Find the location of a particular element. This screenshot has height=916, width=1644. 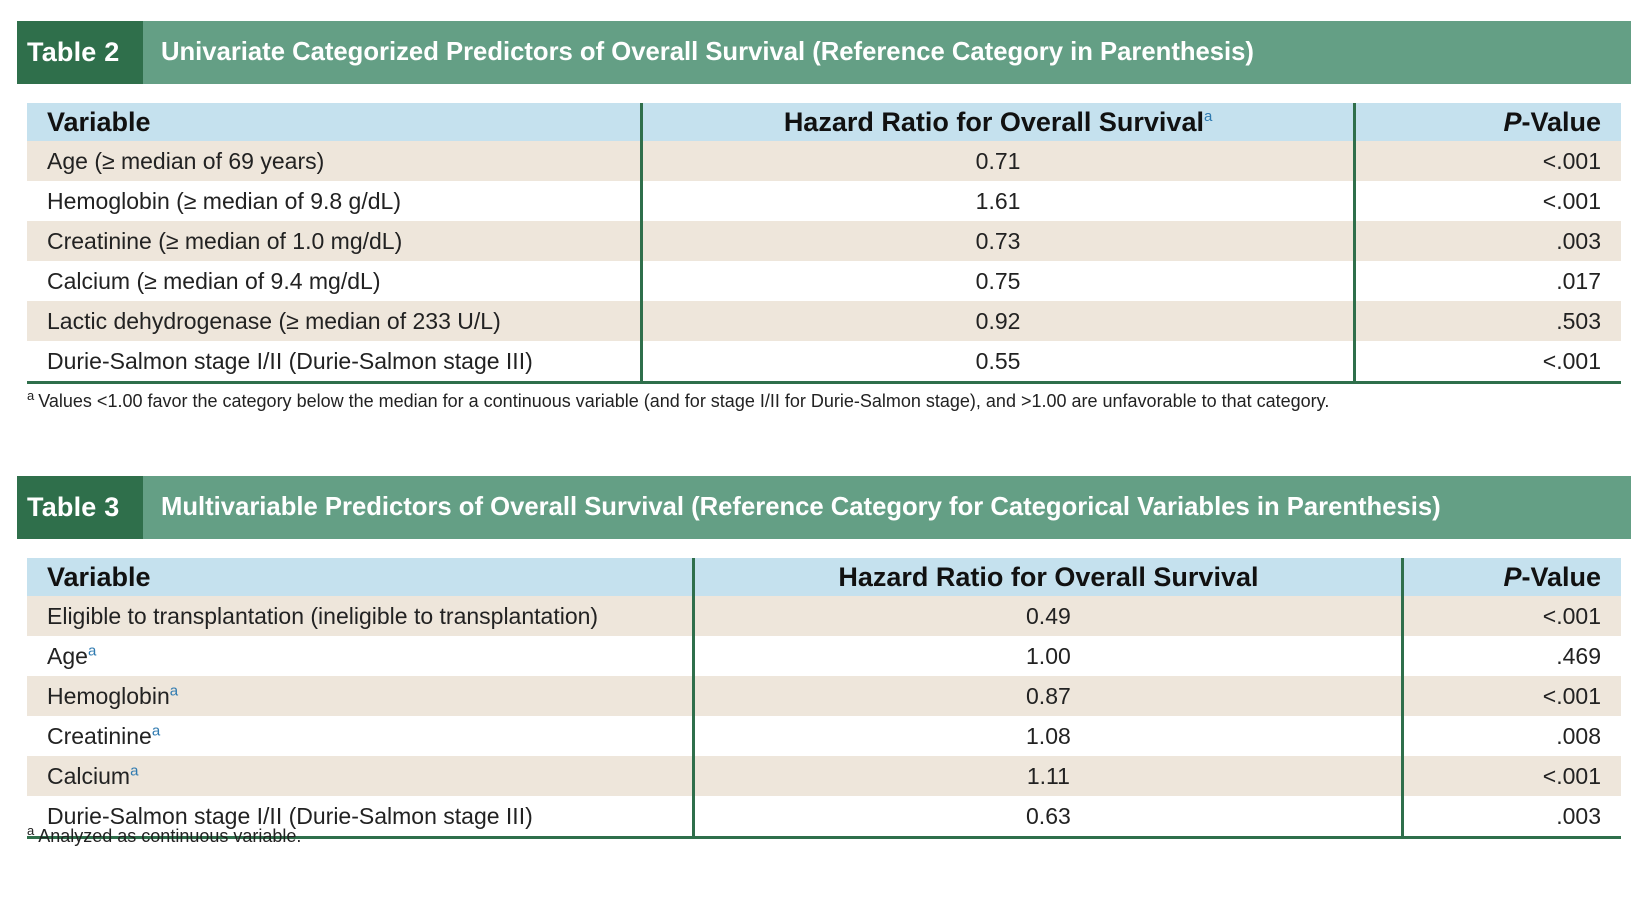

cell-p-value: .008 is located at coordinates (1511, 736).